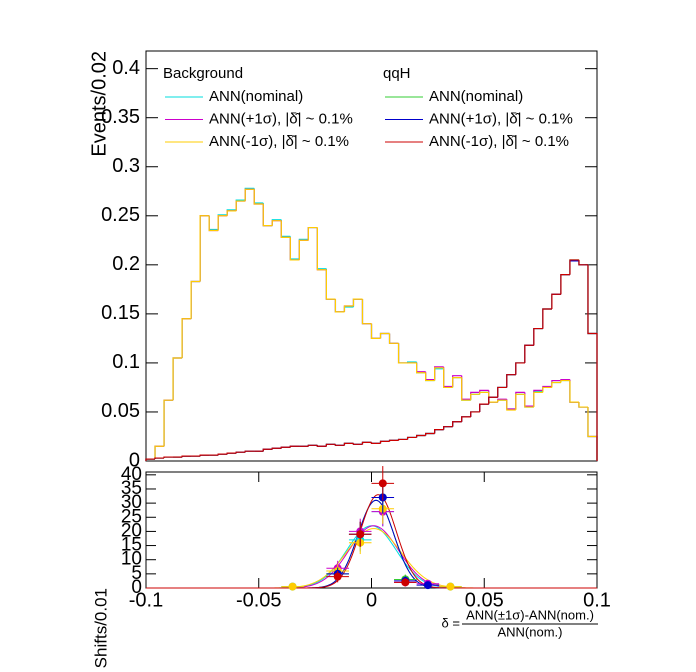  What do you see at coordinates (131, 530) in the screenshot?
I see `y-tick-label: 20` at bounding box center [131, 530].